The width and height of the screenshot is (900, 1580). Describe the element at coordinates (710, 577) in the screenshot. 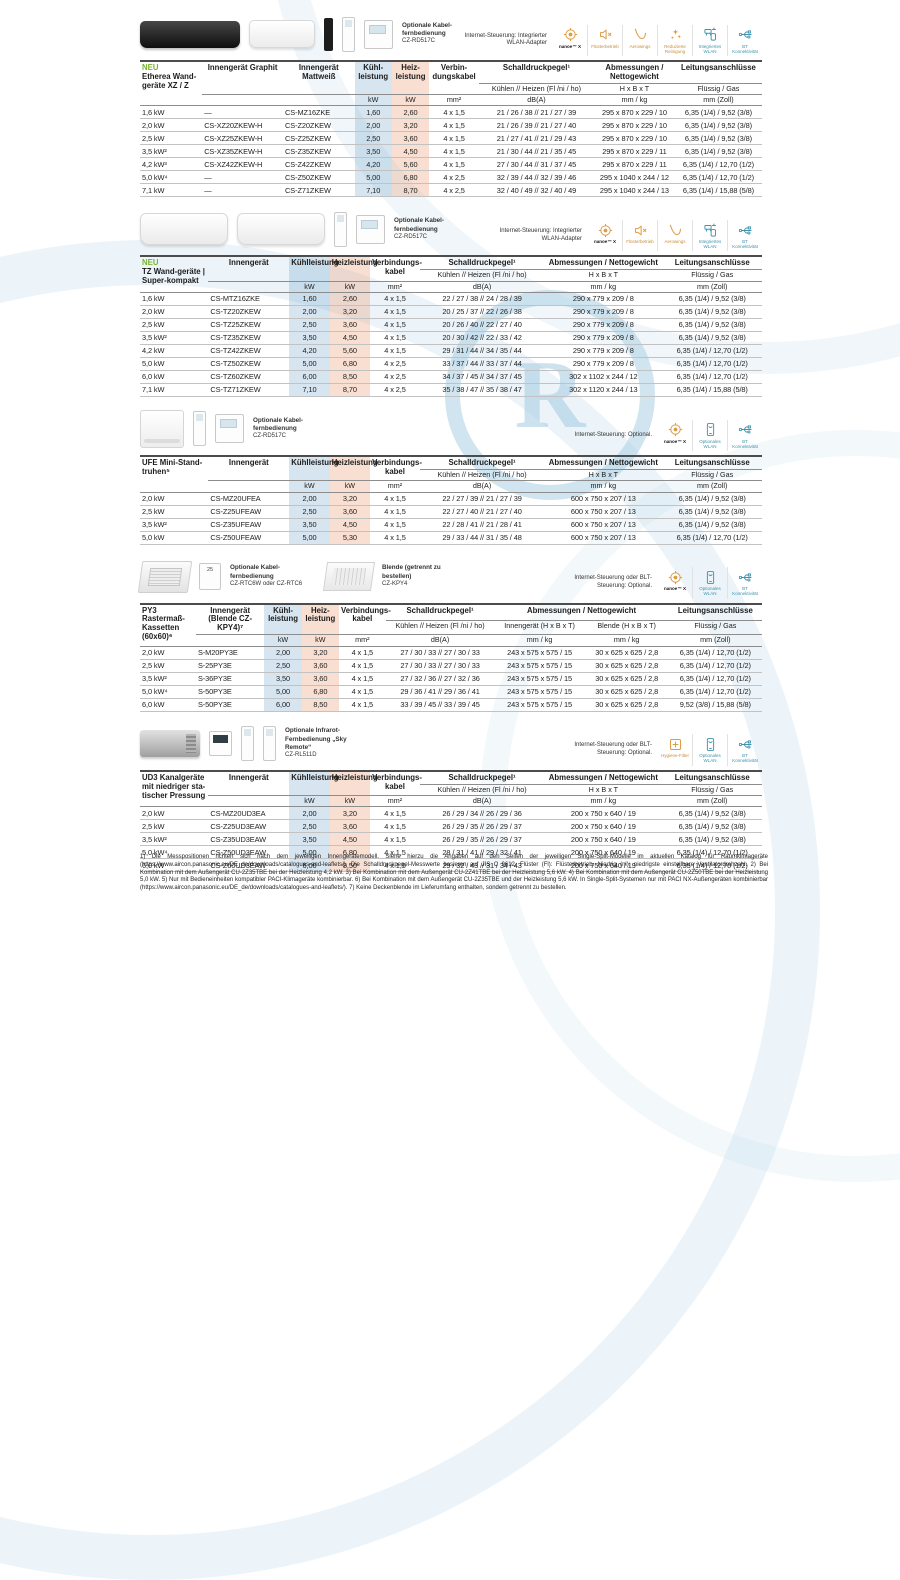

I see `phone-icon` at that location.